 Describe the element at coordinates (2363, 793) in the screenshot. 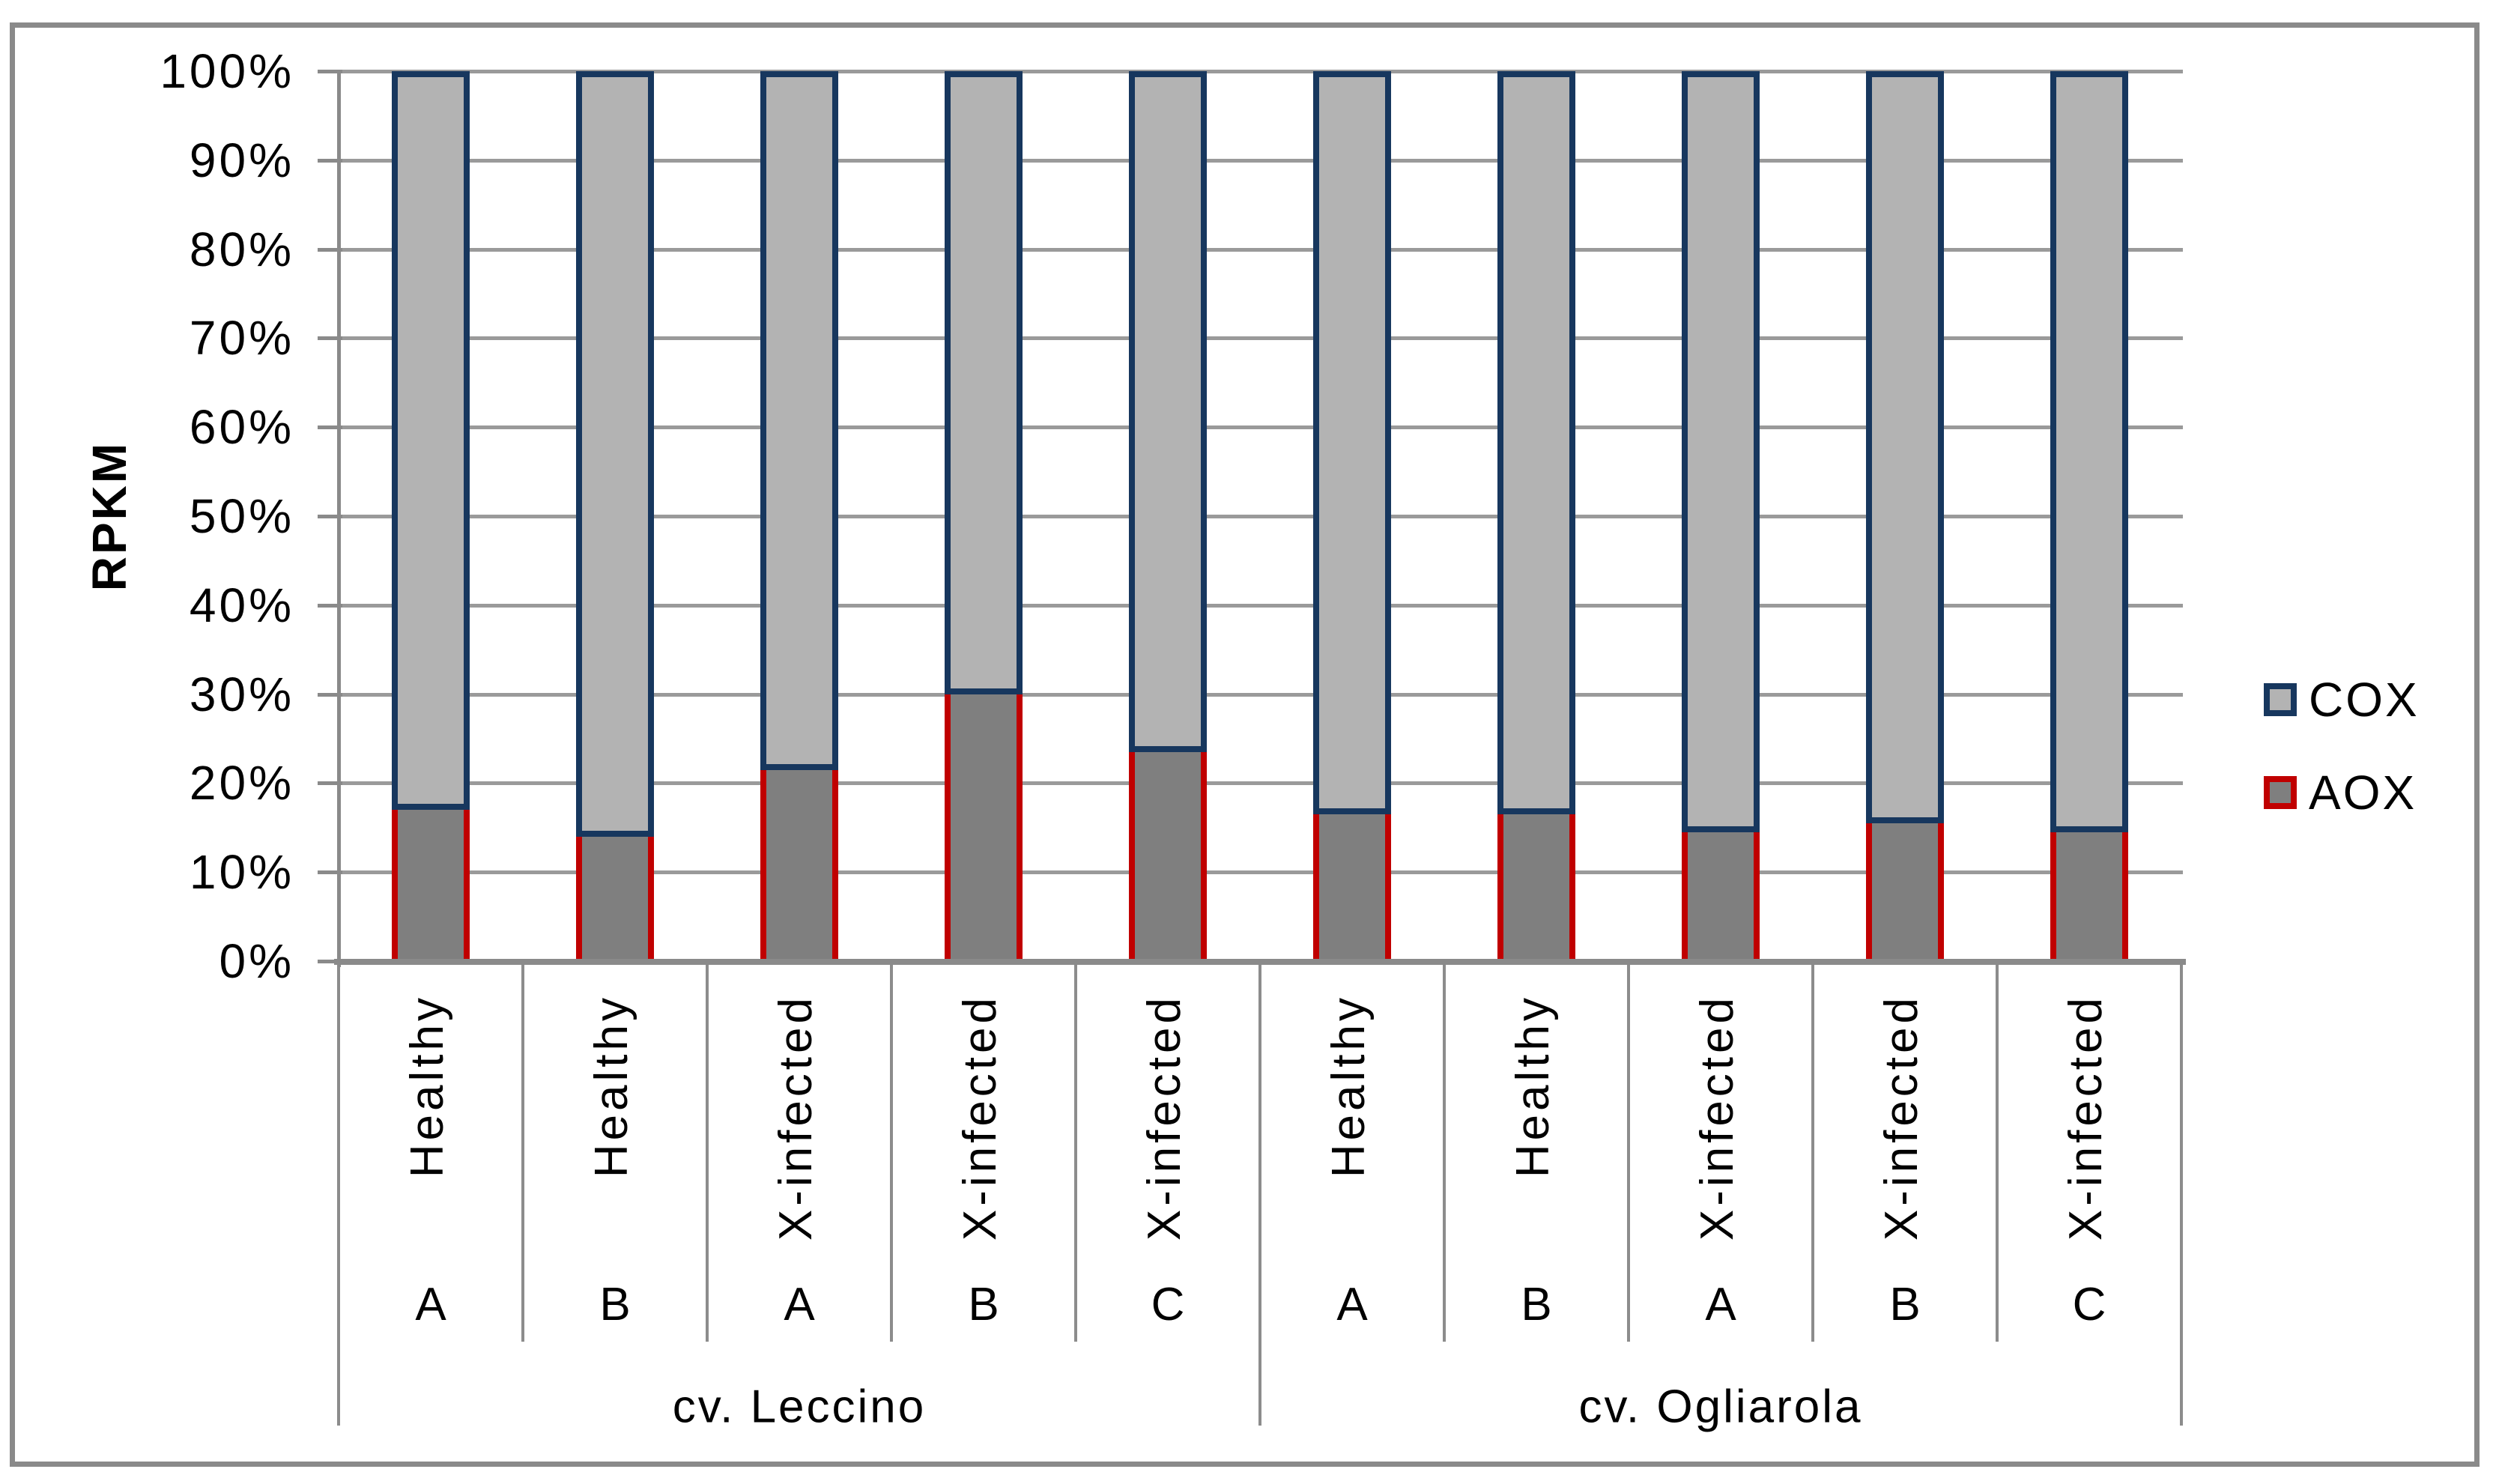

I see `legend-label-aox: AOX` at that location.